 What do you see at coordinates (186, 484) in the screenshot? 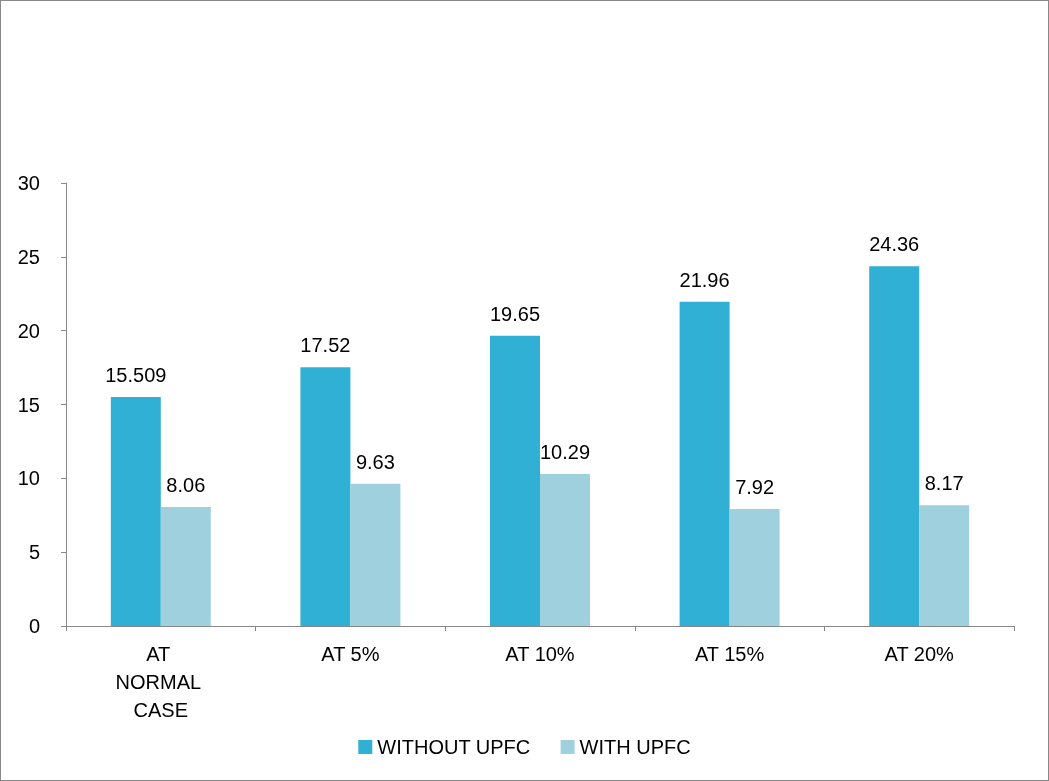
I see `data-label: 8.06` at bounding box center [186, 484].